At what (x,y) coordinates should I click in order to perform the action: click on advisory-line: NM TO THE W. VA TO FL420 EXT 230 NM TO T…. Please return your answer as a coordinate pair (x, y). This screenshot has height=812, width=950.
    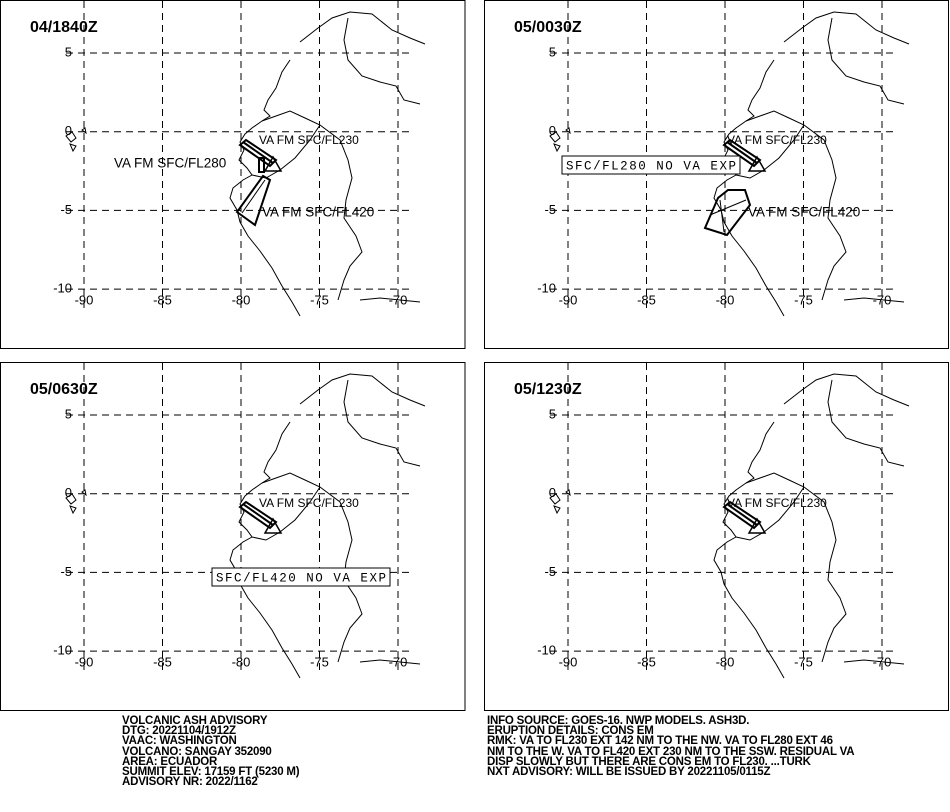
    Looking at the image, I should click on (671, 751).